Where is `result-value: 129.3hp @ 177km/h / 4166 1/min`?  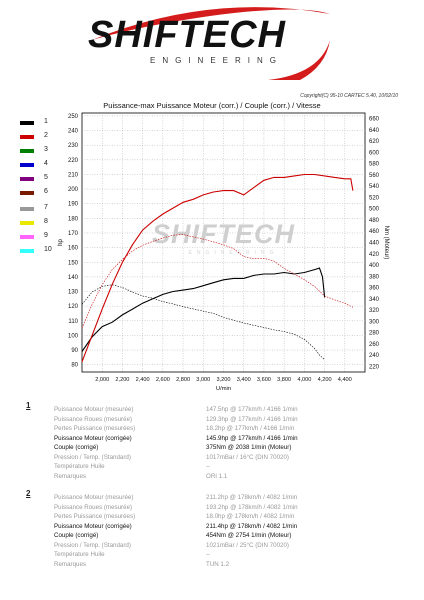
result-value: 129.3hp @ 177km/h / 4166 1/min is located at coordinates (252, 419).